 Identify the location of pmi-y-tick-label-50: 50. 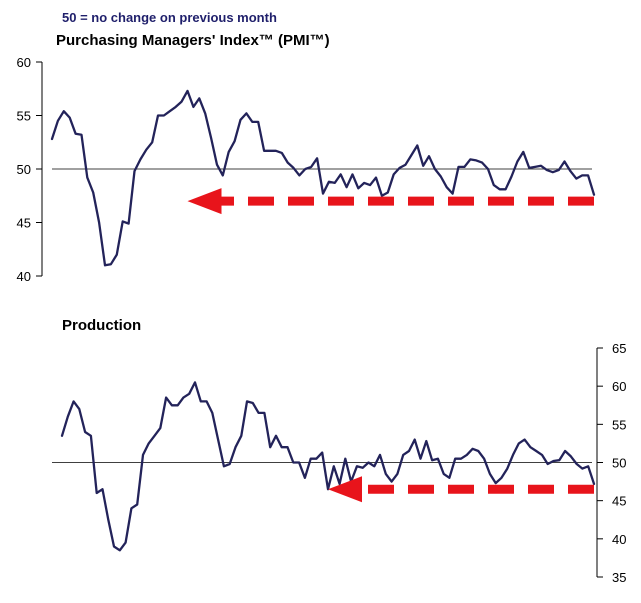
(24, 169).